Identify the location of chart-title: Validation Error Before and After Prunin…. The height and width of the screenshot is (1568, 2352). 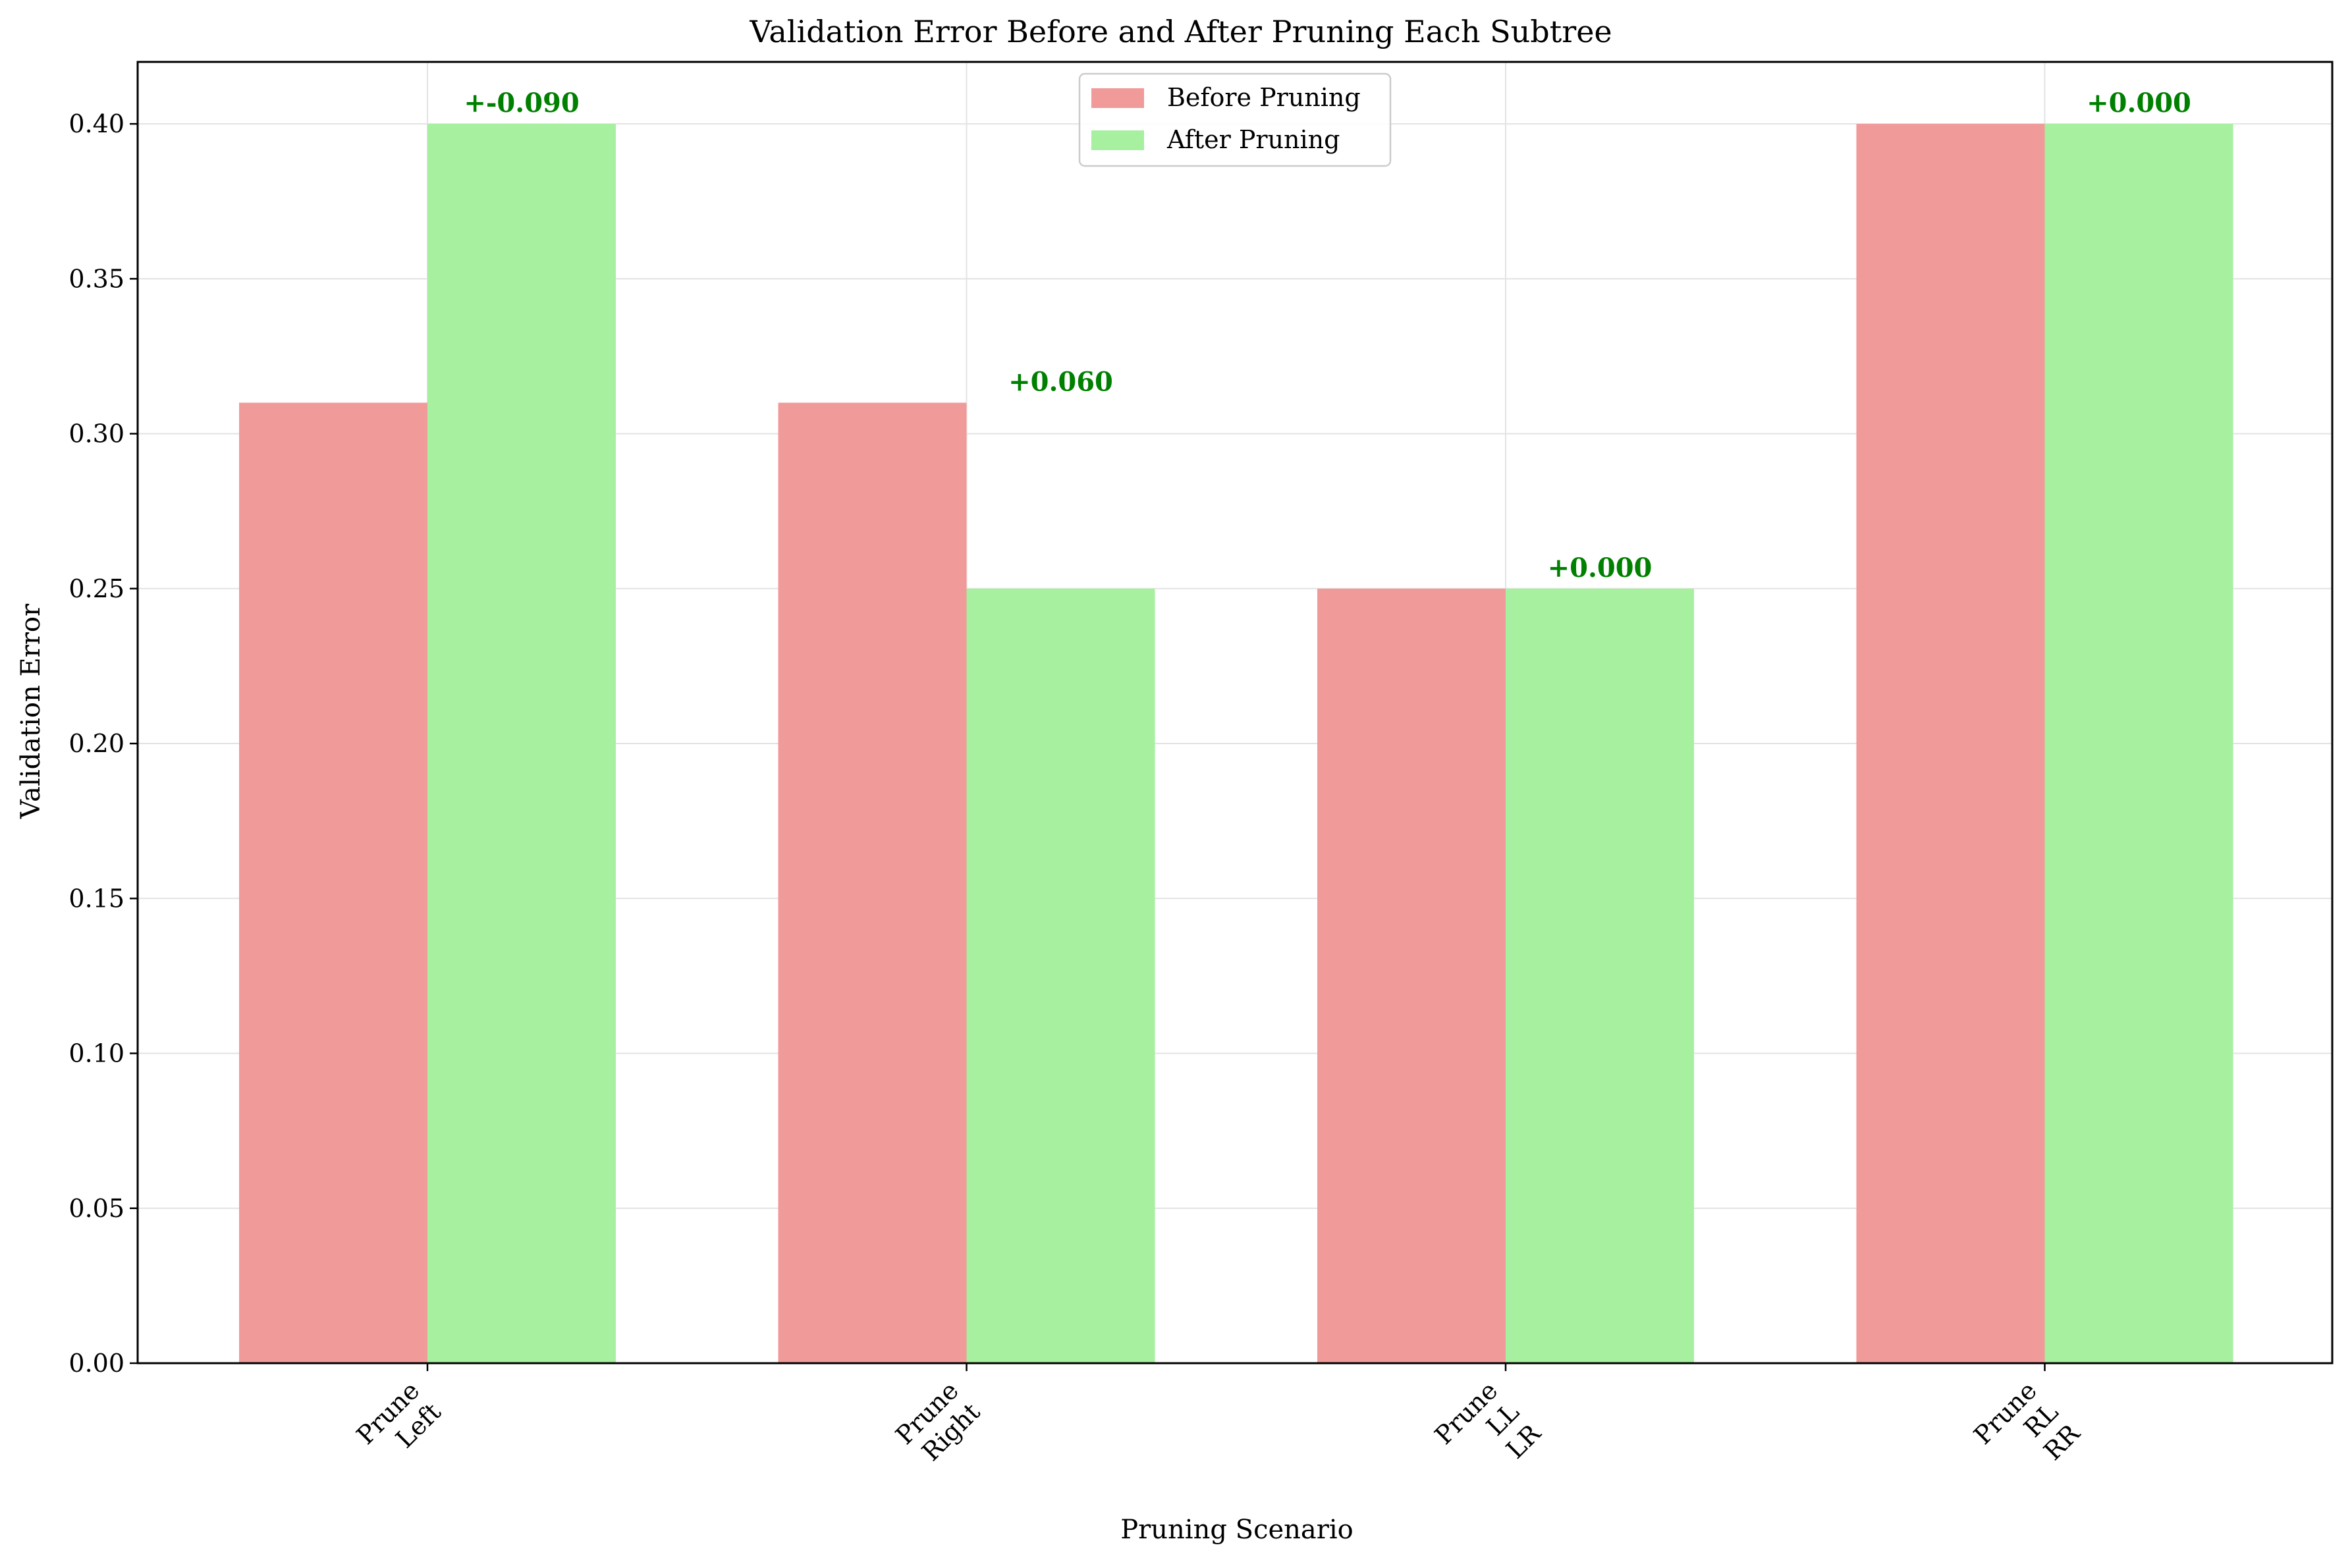
(1181, 31).